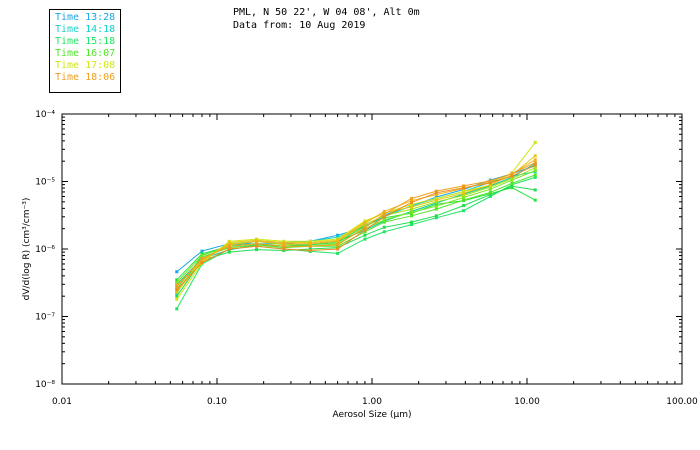 Image resolution: width=700 pixels, height=450 pixels. Describe the element at coordinates (45, 250) in the screenshot. I see `y-tick-label: 10⁻⁶` at that location.